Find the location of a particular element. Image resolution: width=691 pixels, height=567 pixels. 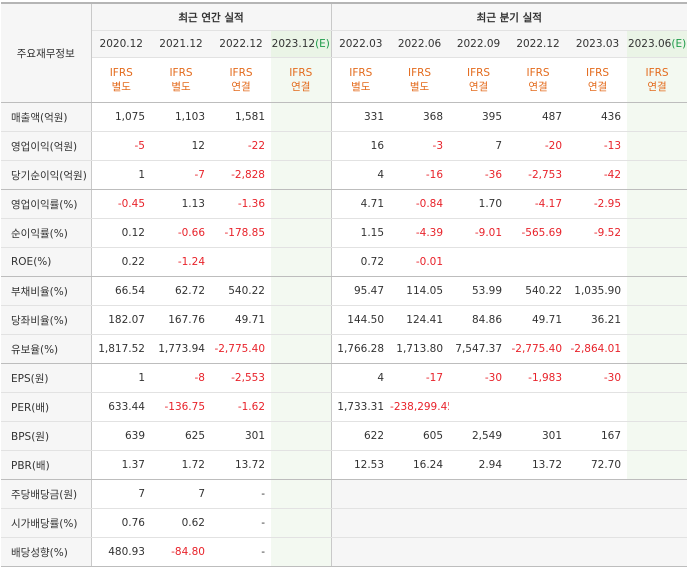

table-row: 매출액(억원) 1,075 1,103 1,581 331 368 395 487 436 is located at coordinates (344, 117).